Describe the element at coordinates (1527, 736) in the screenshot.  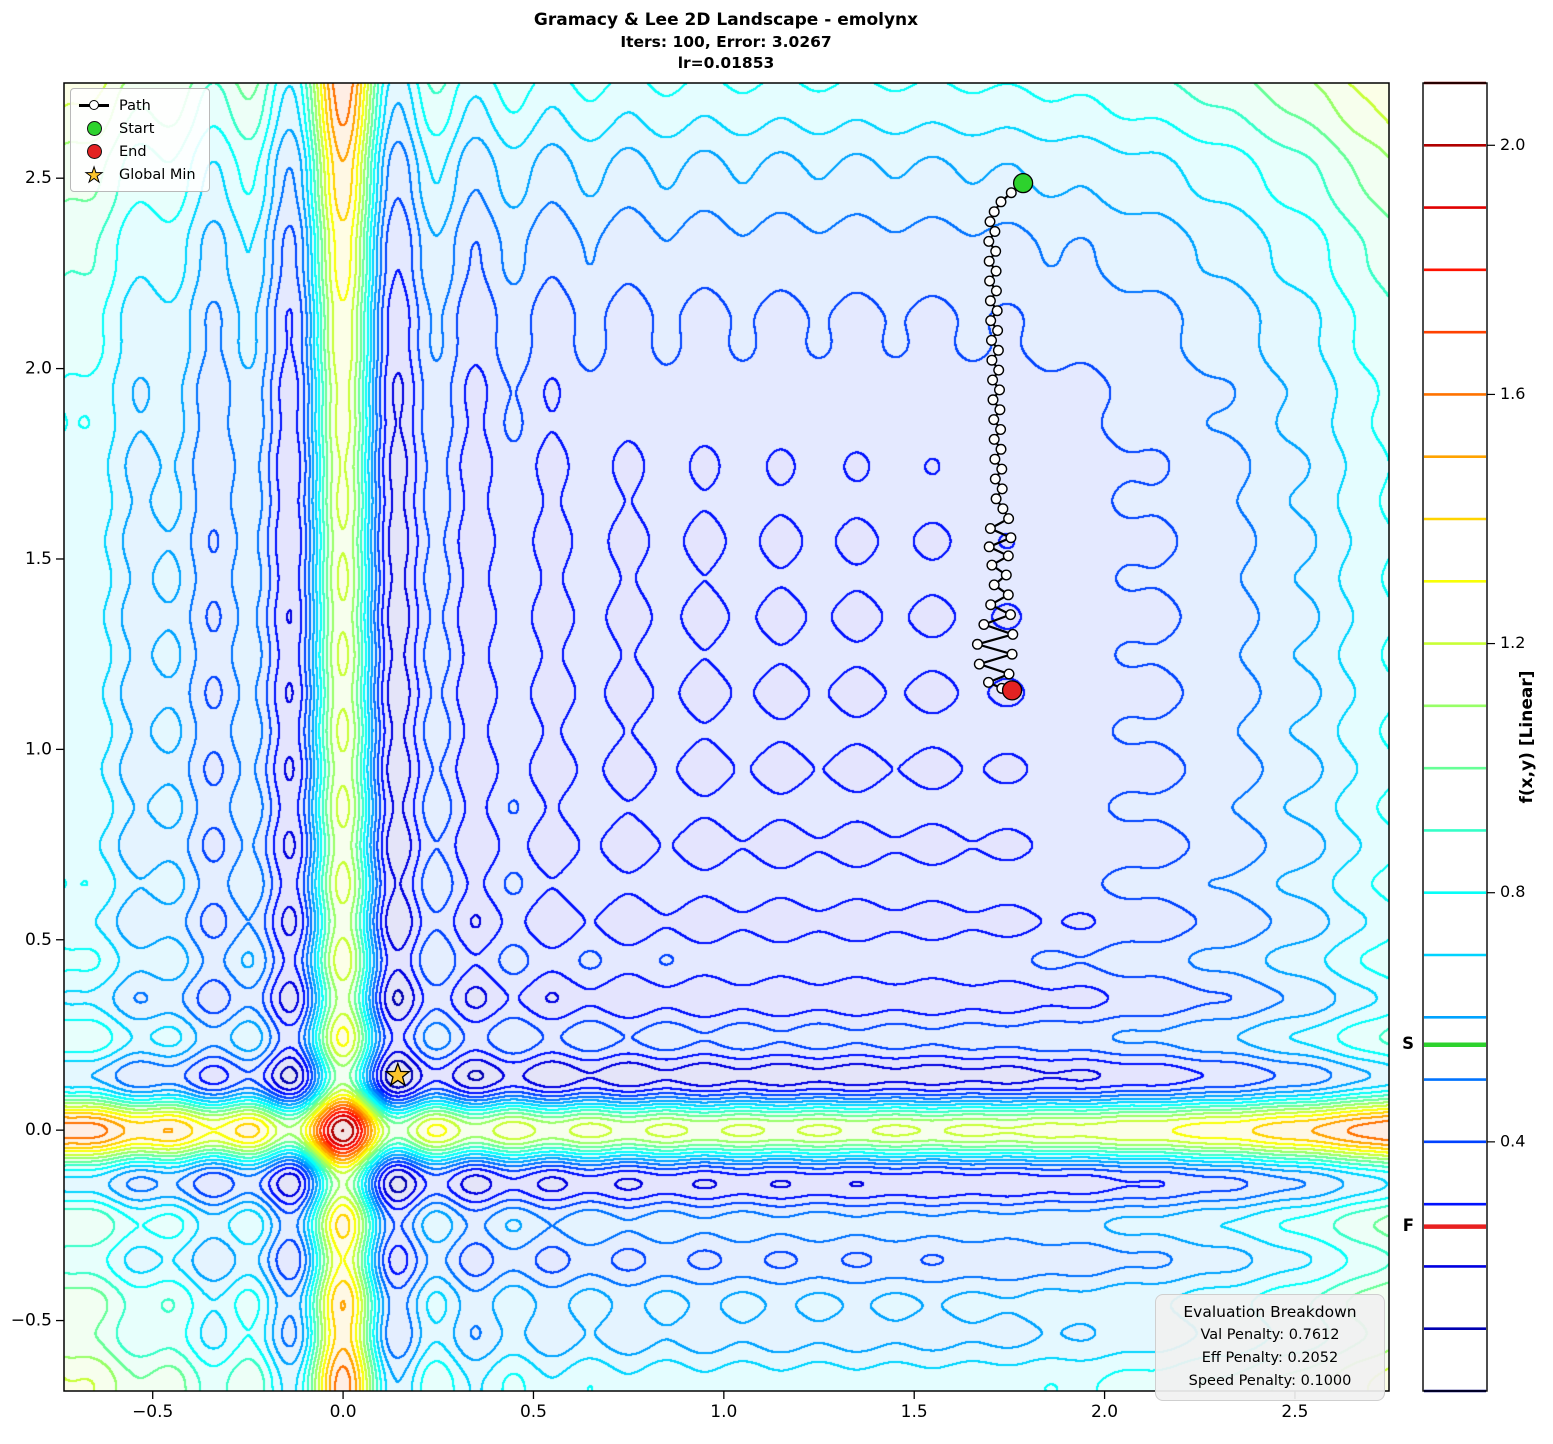
I see `colorbar-axis-label: f(x,y) [Linear]` at that location.